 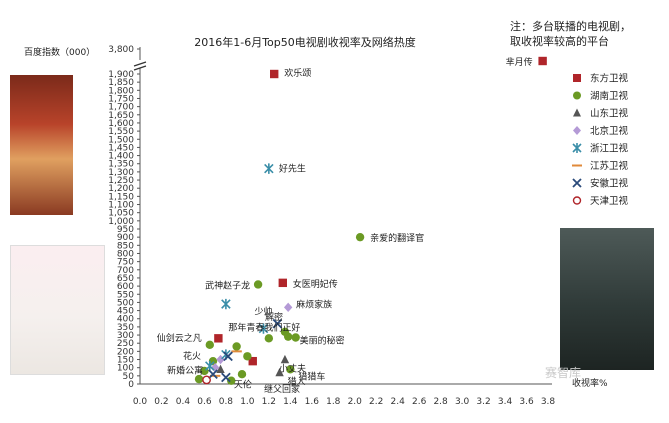 I want to click on y-tick-label: 150, so click(x=125, y=361).